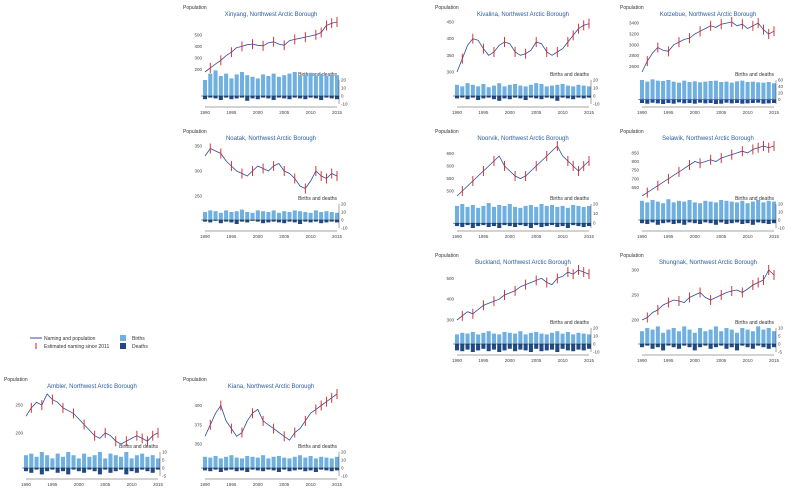  What do you see at coordinates (708, 139) in the screenshot?
I see `chart-title: Selawik, Northwest Arctic Borough` at bounding box center [708, 139].